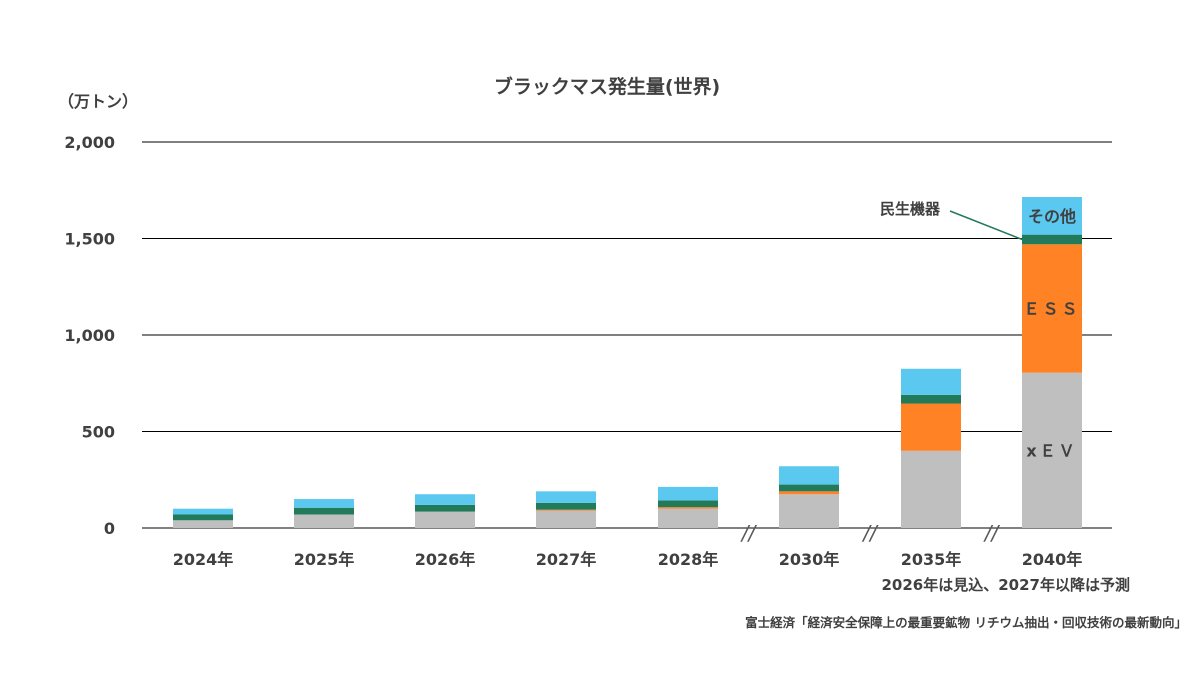 Image resolution: width=1200 pixels, height=679 pixels. Describe the element at coordinates (203, 559) in the screenshot. I see `x-tick-label: 2024年` at that location.